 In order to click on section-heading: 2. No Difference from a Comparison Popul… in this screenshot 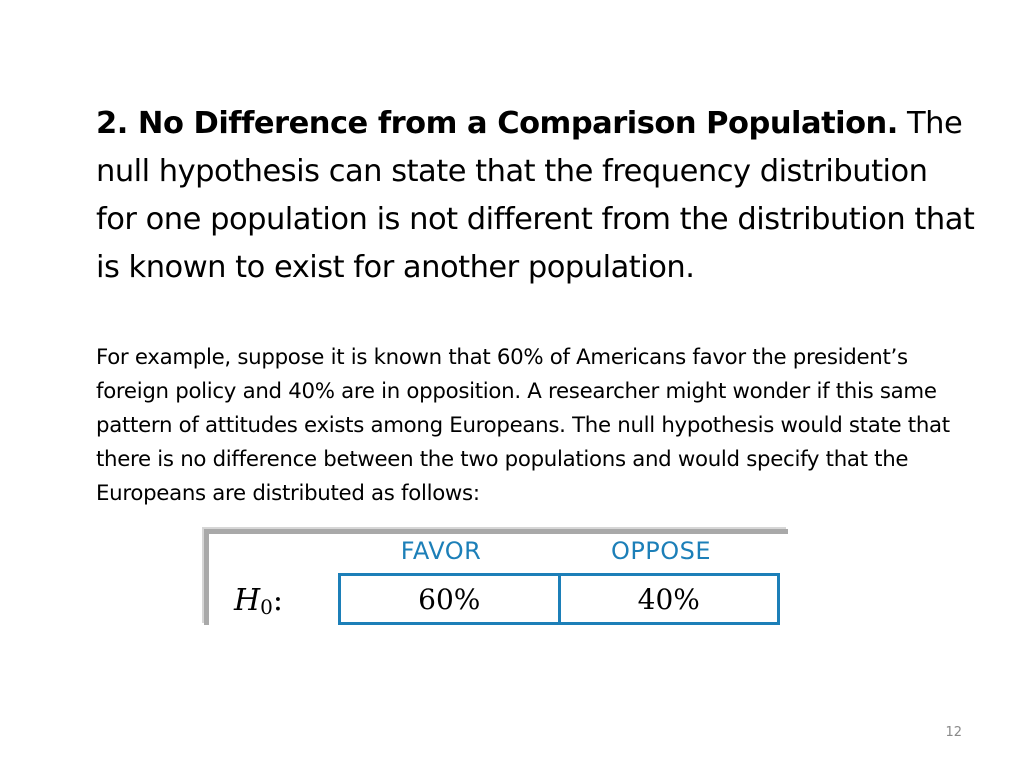, I will do `click(497, 123)`.